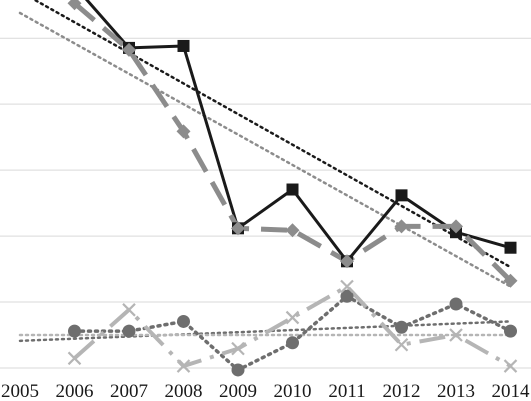 Image resolution: width=531 pixels, height=401 pixels. Describe the element at coordinates (456, 391) in the screenshot. I see `x-tick-label: 2013` at that location.